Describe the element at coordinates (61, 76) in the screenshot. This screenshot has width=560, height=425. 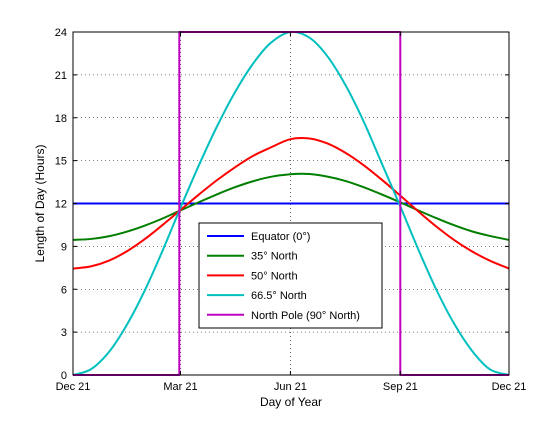
I see `y-tick-label: 21` at that location.